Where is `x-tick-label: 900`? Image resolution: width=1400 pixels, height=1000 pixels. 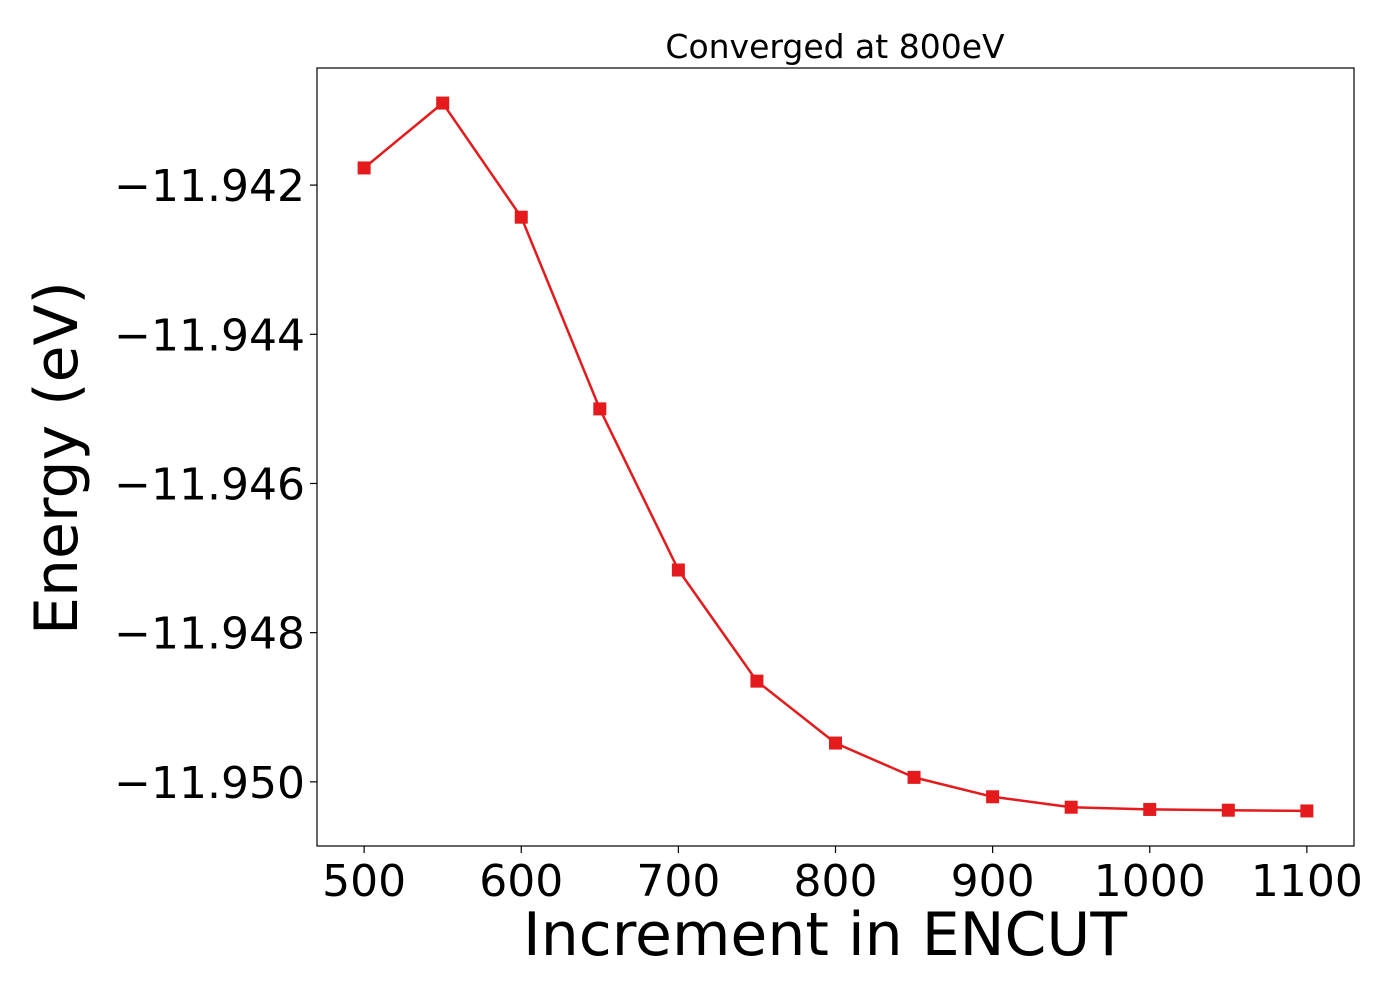 x-tick-label: 900 is located at coordinates (993, 881).